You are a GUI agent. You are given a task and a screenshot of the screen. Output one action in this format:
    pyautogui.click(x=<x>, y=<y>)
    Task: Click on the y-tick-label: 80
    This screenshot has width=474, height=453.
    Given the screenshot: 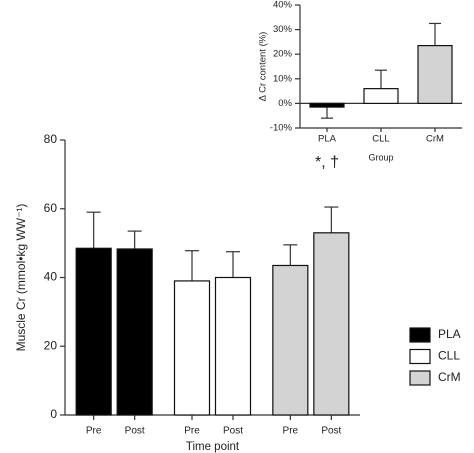 What is the action you would take?
    pyautogui.click(x=51, y=139)
    